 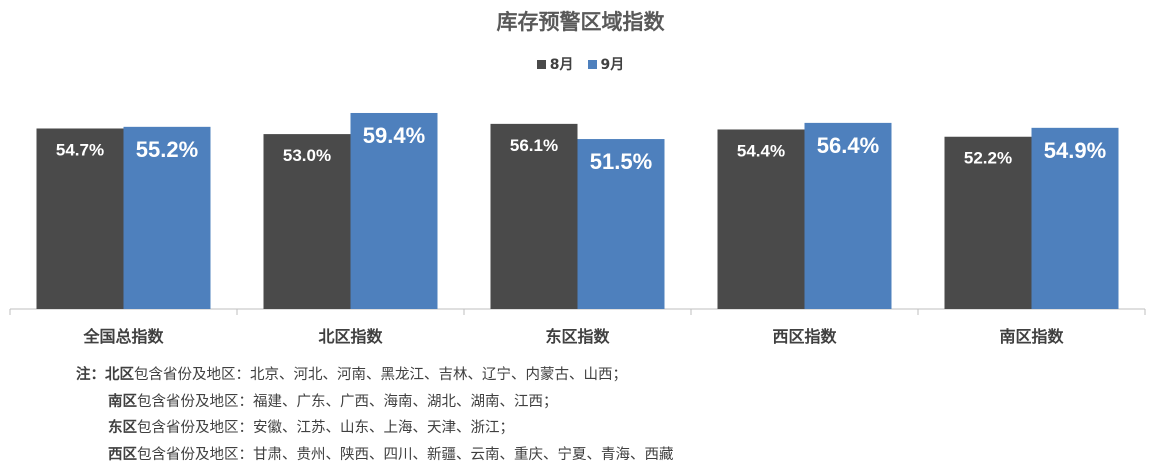 What do you see at coordinates (394, 135) in the screenshot?
I see `data-label-sep: 59.4%` at bounding box center [394, 135].